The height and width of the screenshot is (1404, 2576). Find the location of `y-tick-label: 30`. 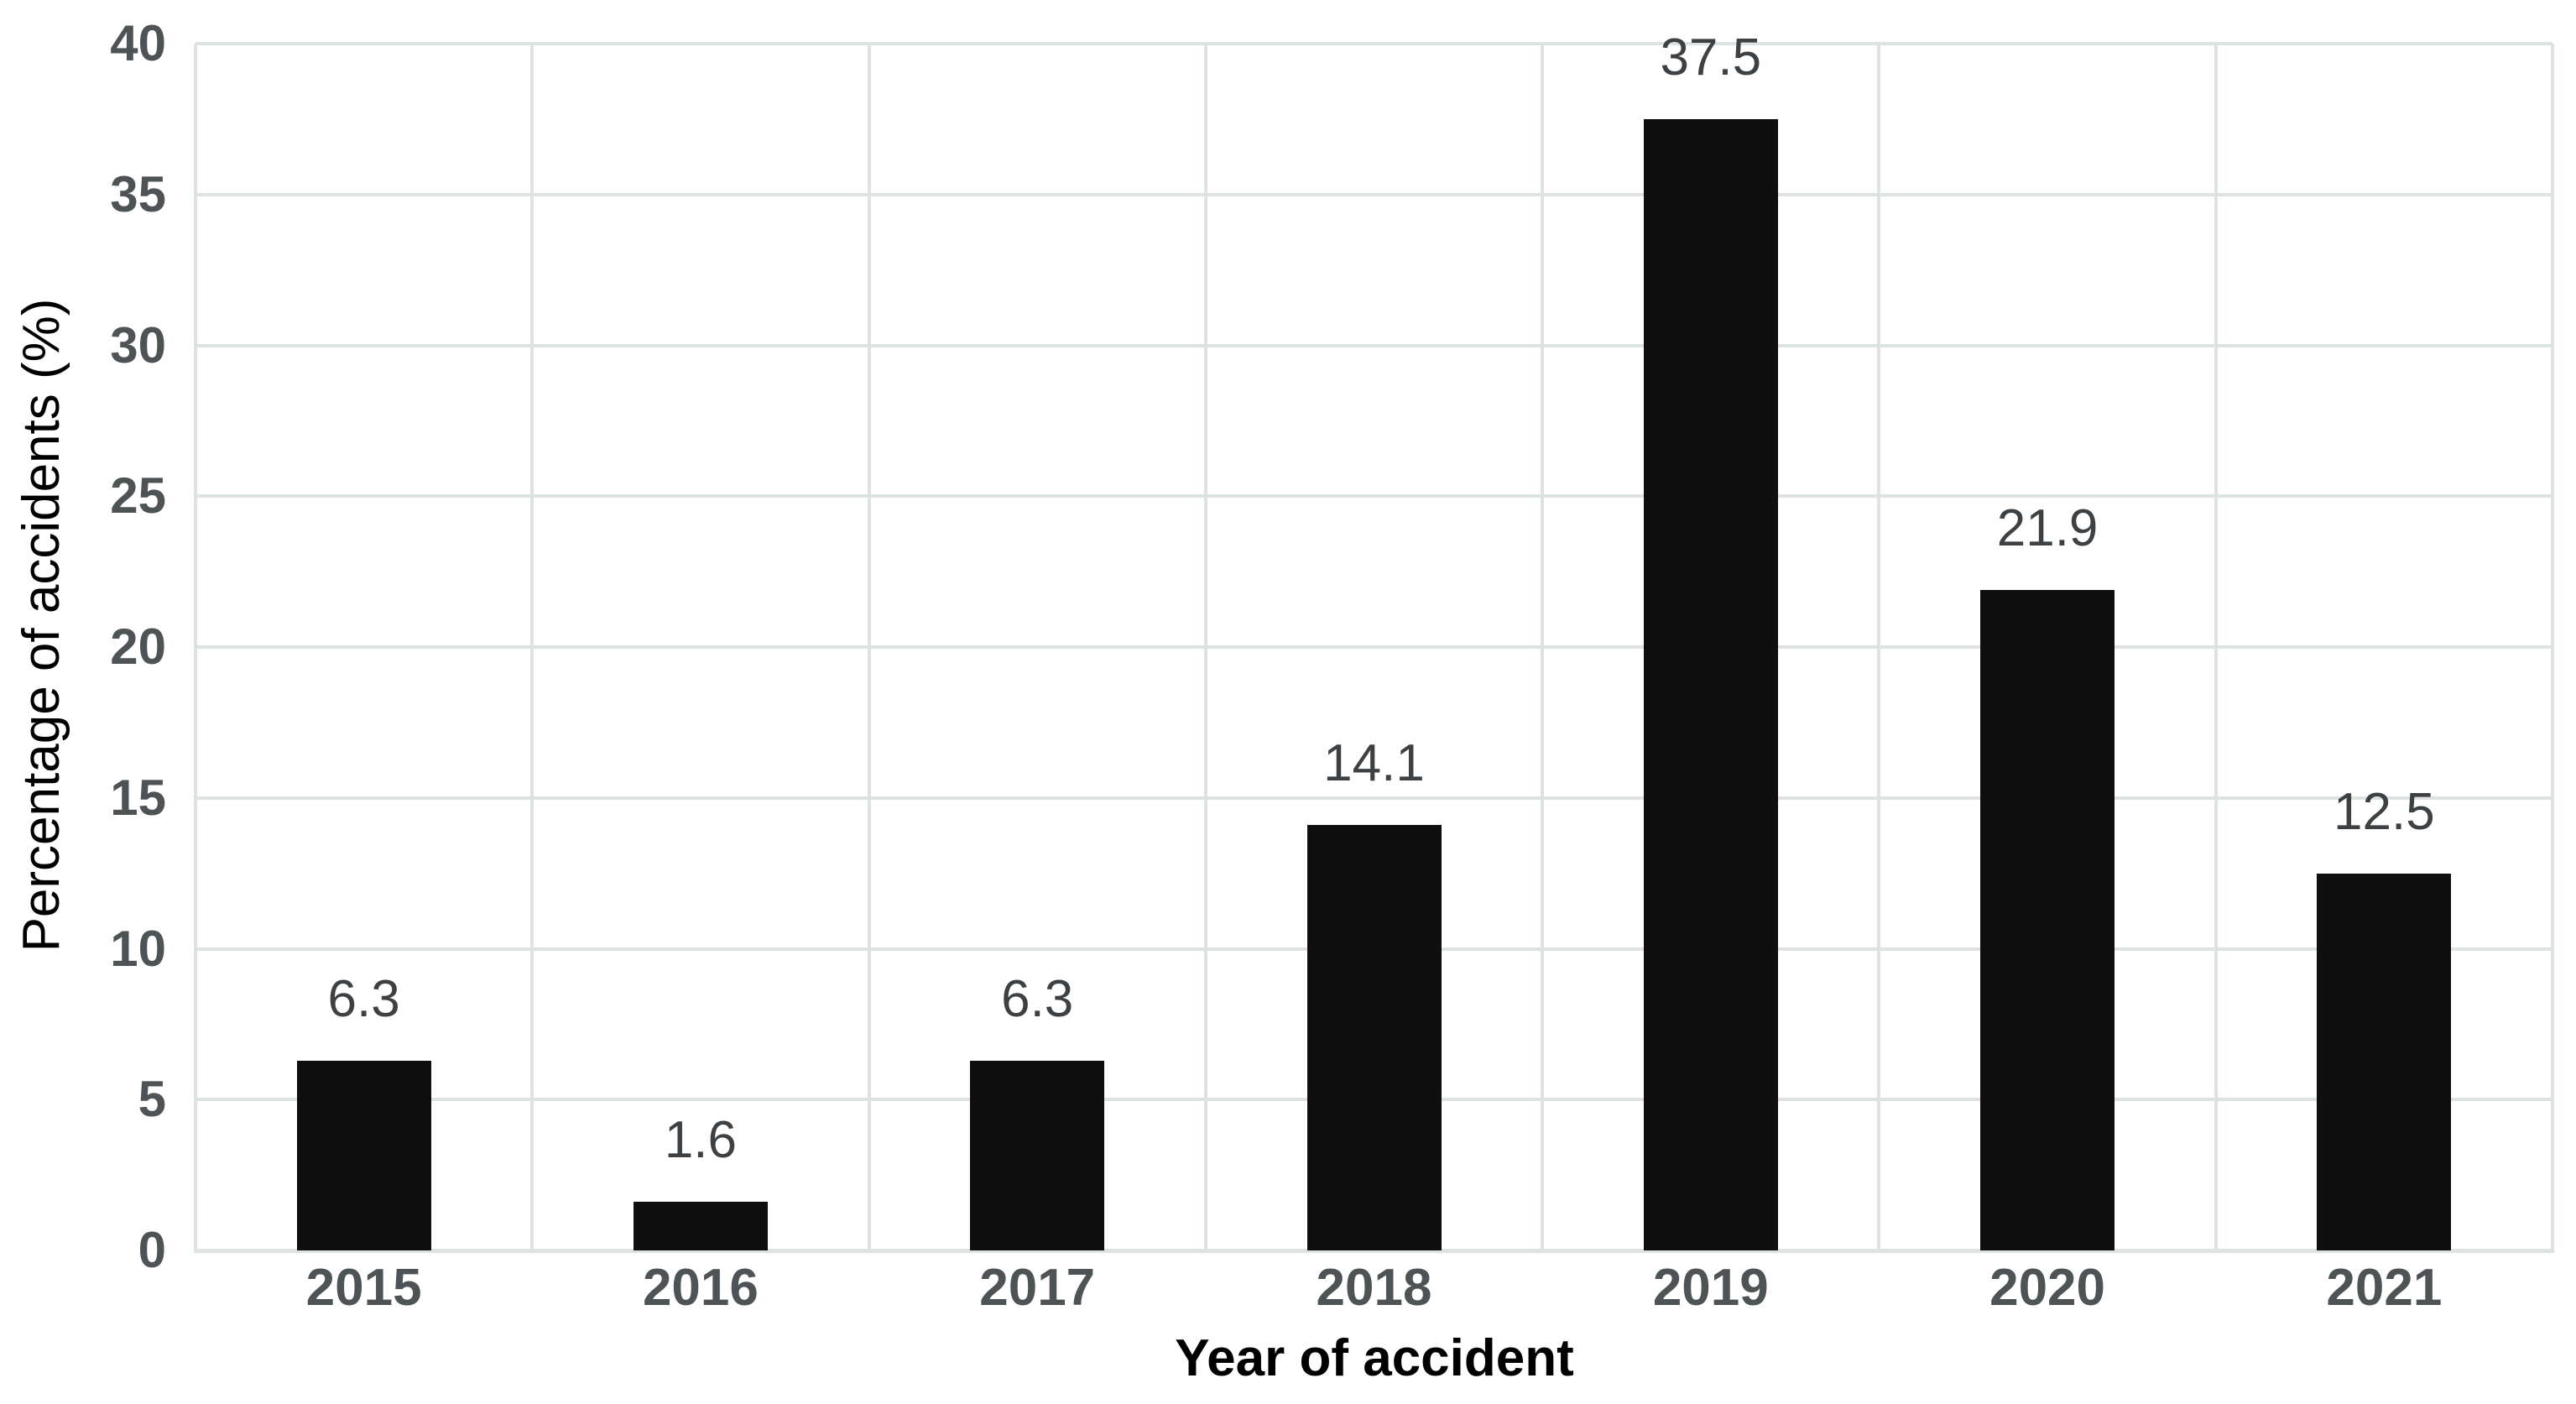

y-tick-label: 30 is located at coordinates (138, 344).